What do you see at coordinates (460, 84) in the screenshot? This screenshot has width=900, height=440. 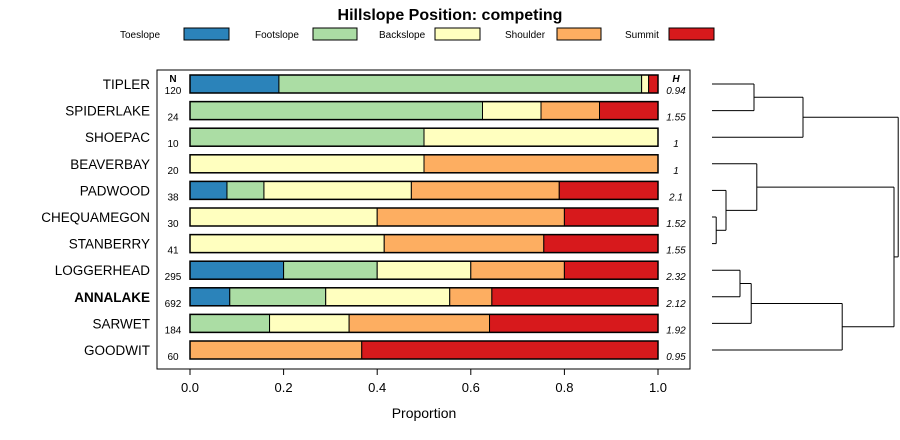 I see `bar-tipler-footslope` at bounding box center [460, 84].